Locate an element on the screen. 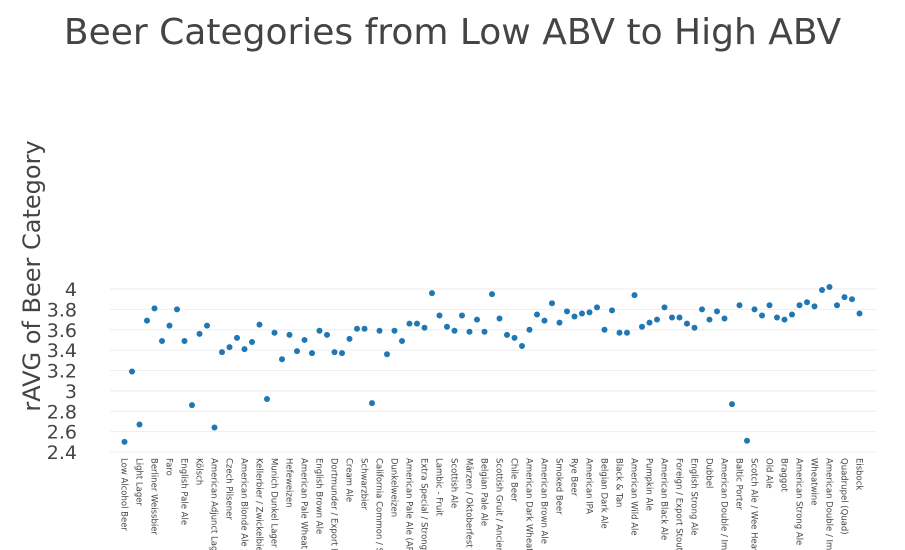  x-tick-label: Czech Pilsener is located at coordinates (229, 489).